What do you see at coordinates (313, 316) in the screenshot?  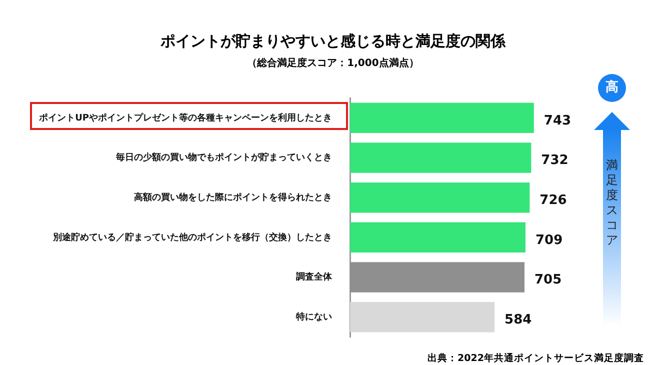 I see `y-tick-label: 特にない` at bounding box center [313, 316].